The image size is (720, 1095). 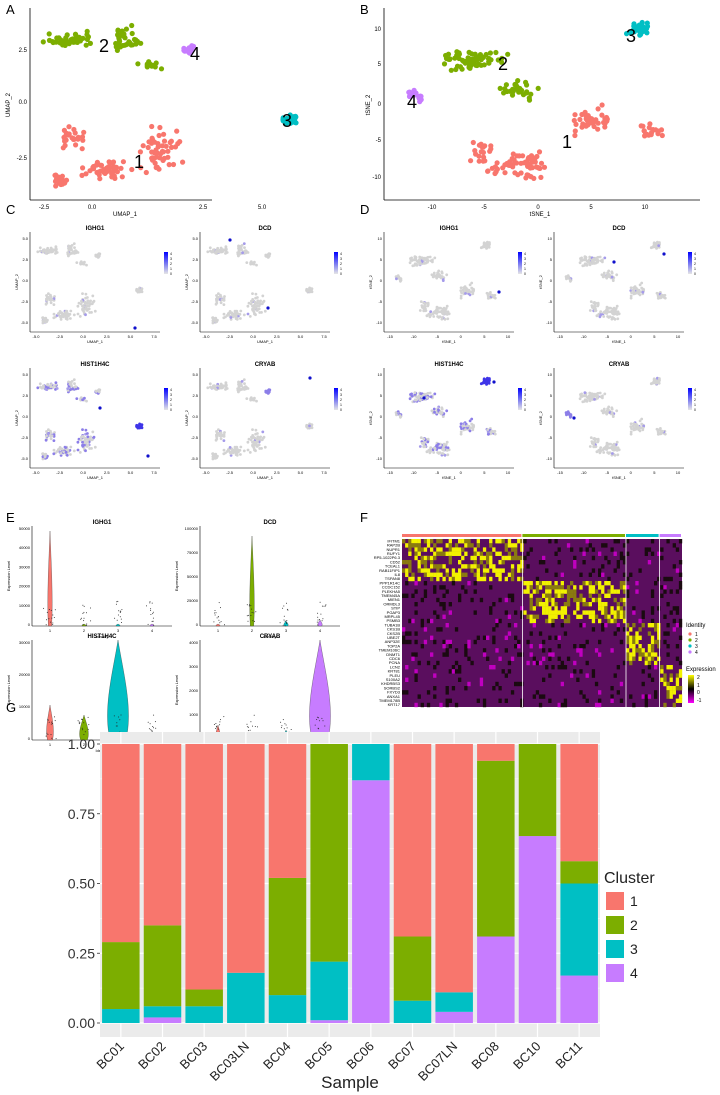 What do you see at coordinates (393, 637) in the screenshot?
I see `heatmap-gene-label: UBE2T` at bounding box center [393, 637].